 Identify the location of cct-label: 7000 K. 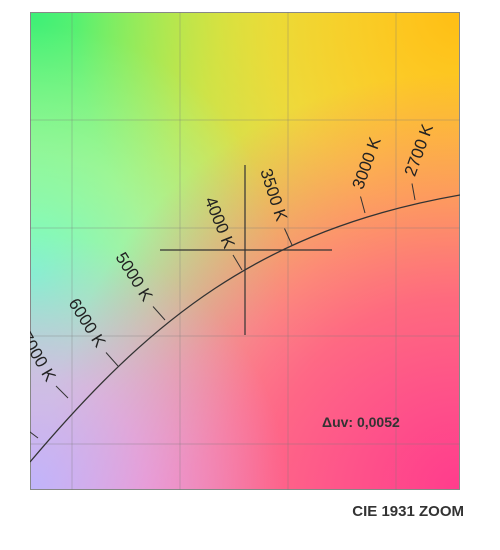
(38, 356).